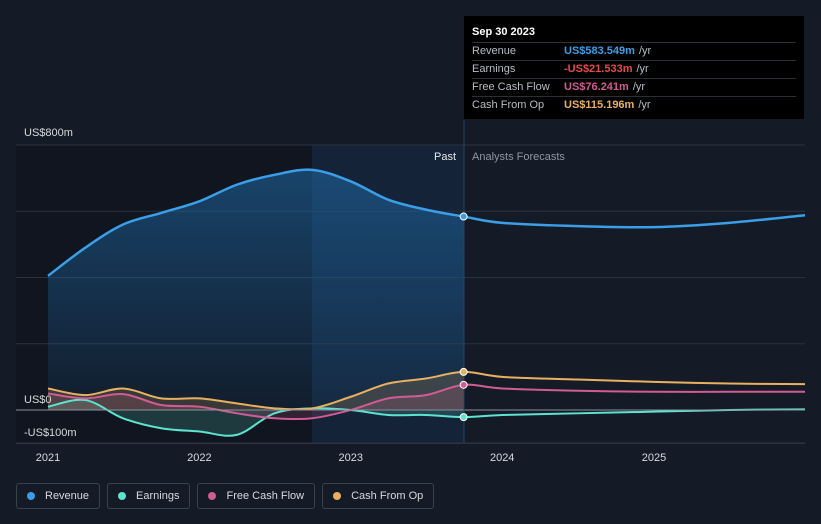 This screenshot has width=821, height=524. Describe the element at coordinates (351, 458) in the screenshot. I see `x-tick-label: 2023` at that location.